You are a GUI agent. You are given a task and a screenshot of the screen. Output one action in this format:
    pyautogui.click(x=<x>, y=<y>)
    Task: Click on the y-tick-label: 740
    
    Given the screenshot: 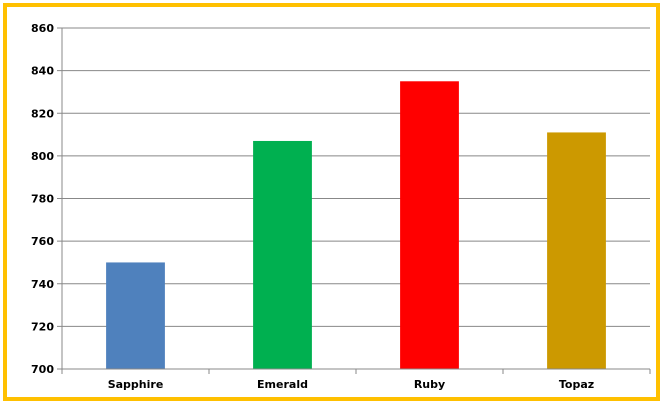 What is the action you would take?
    pyautogui.click(x=42, y=284)
    